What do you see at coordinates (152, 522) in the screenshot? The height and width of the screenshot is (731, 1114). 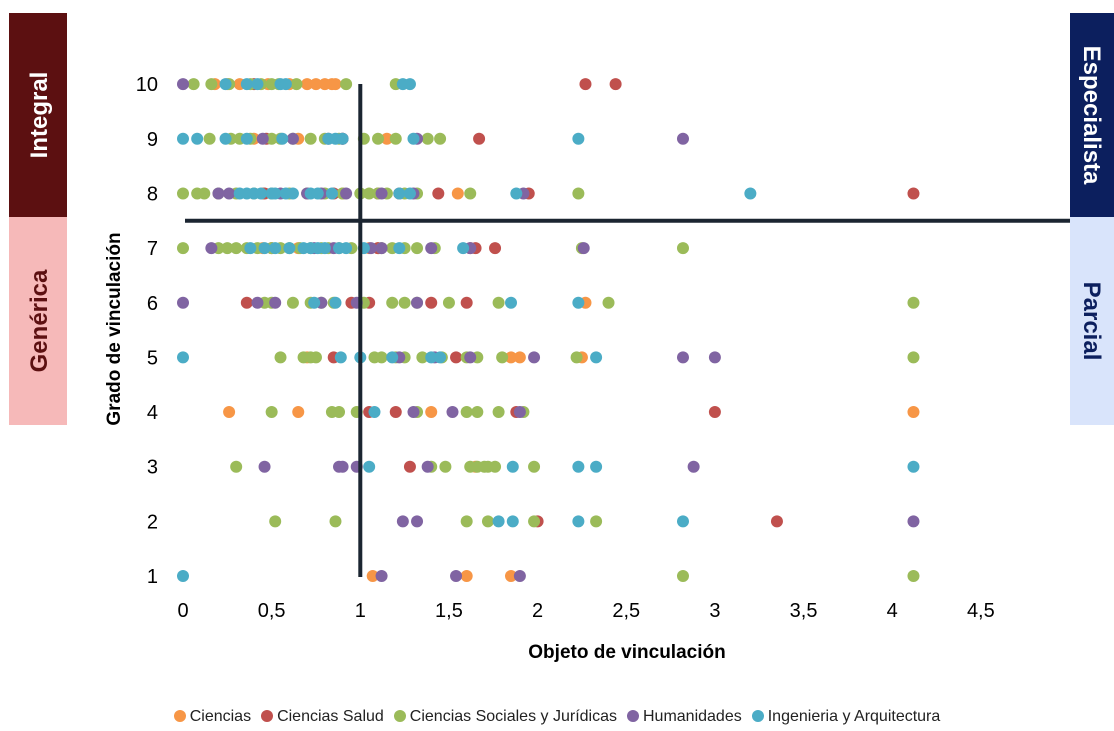 I see `y-tick-label: 2` at bounding box center [152, 522].